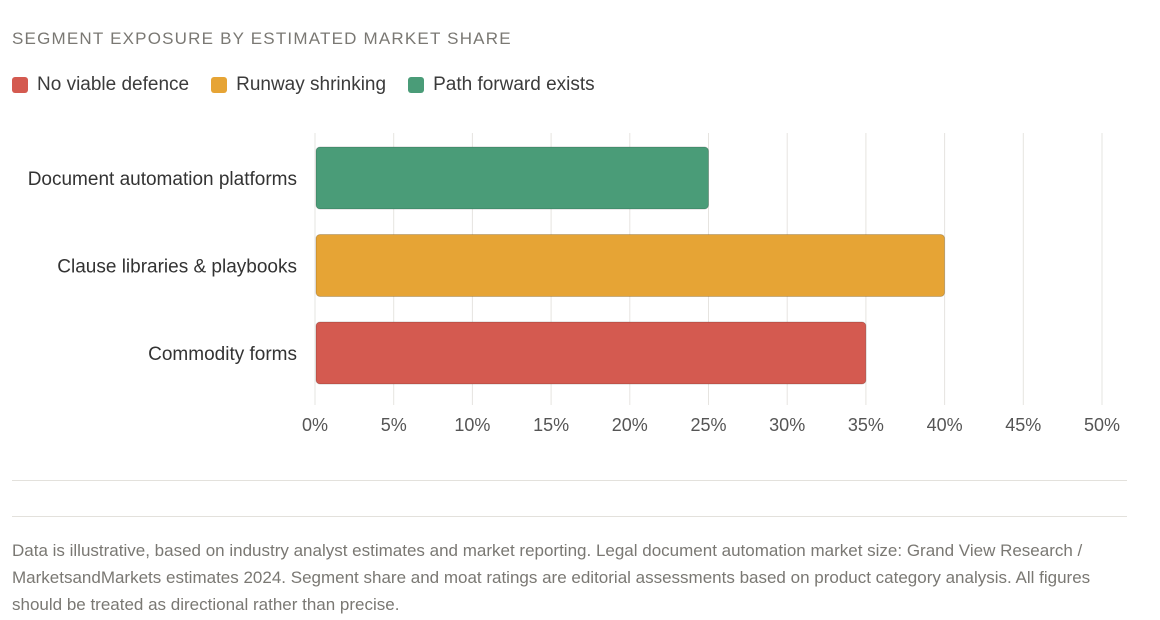 The width and height of the screenshot is (1160, 620). Describe the element at coordinates (315, 425) in the screenshot. I see `x-tick-label: 0%` at that location.